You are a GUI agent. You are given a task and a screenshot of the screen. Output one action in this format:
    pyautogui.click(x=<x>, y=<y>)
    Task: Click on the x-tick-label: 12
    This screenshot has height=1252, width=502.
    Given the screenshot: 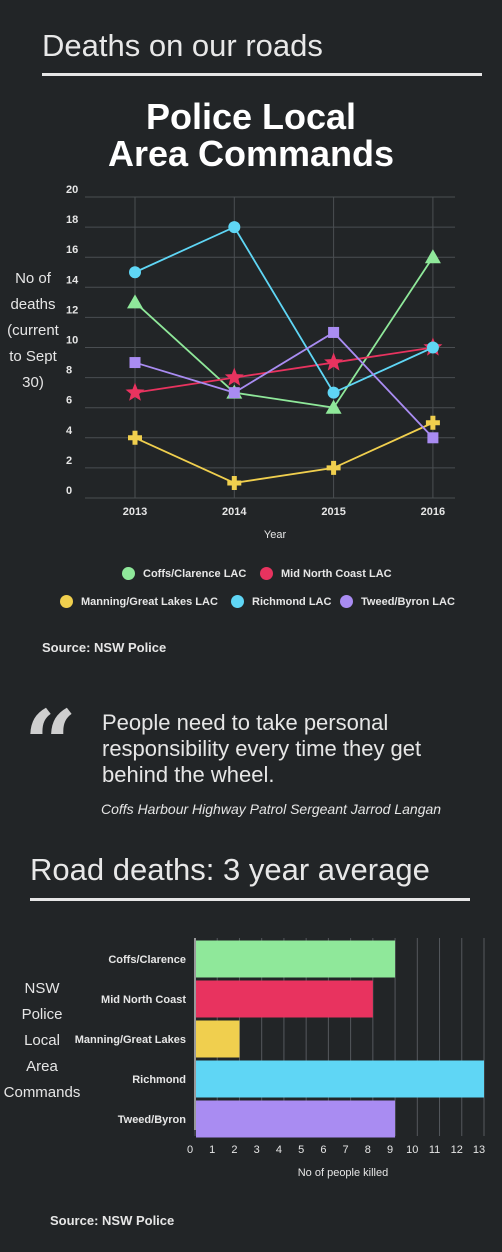 What is the action you would take?
    pyautogui.click(x=457, y=1150)
    